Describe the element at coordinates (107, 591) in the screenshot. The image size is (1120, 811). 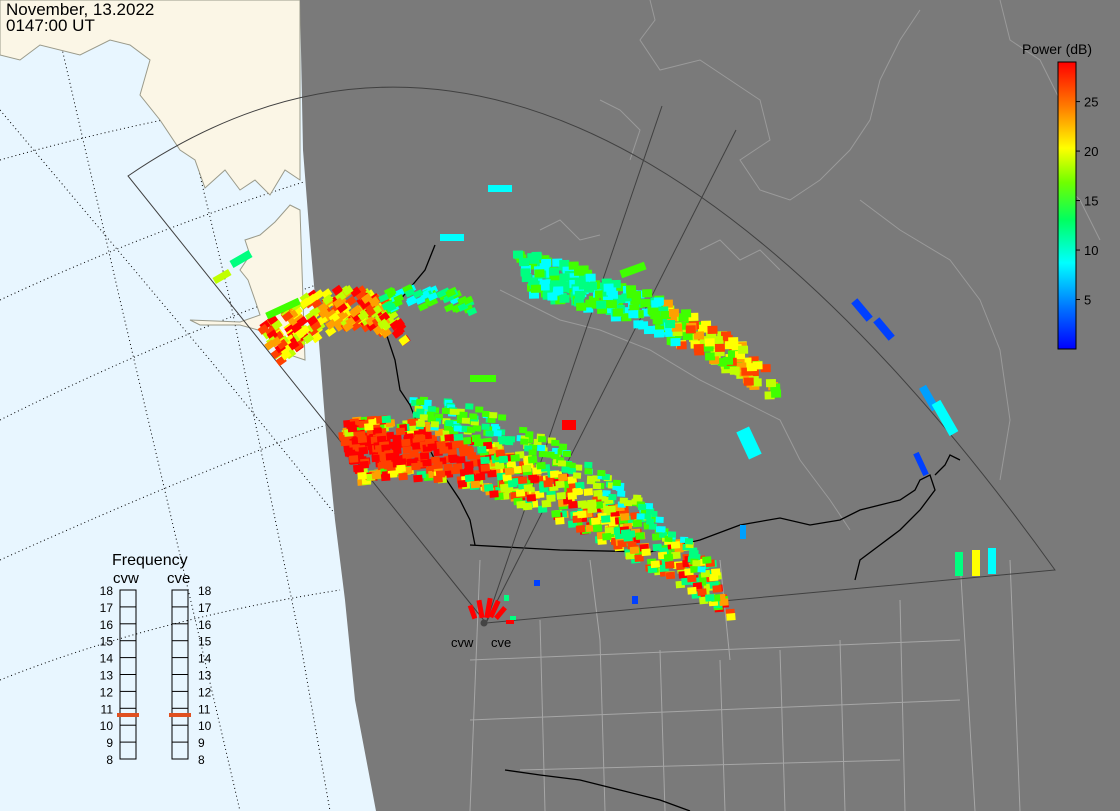
I see `frequency-scale-left: 18` at that location.